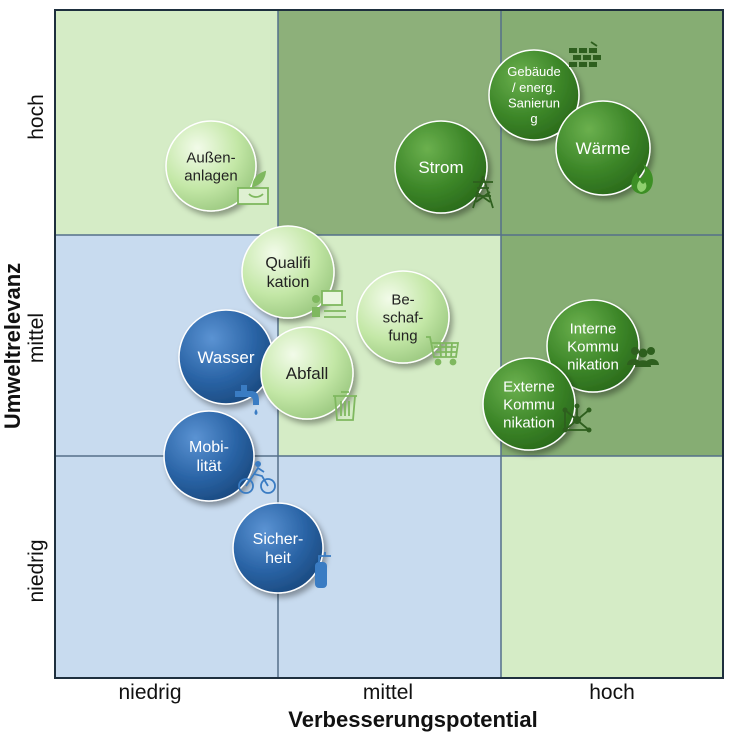  What do you see at coordinates (529, 386) in the screenshot?
I see `bubble-label-line: Externe` at bounding box center [529, 386].